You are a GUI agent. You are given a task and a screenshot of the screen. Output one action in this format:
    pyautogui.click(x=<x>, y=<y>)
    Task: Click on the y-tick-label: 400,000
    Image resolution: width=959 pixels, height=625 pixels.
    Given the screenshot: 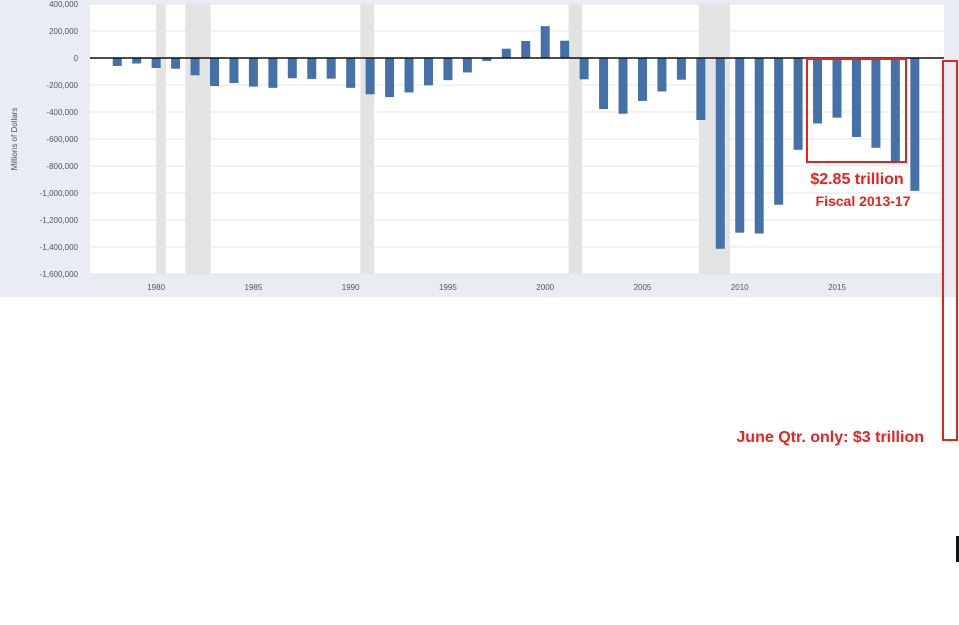 What is the action you would take?
    pyautogui.click(x=63, y=4)
    